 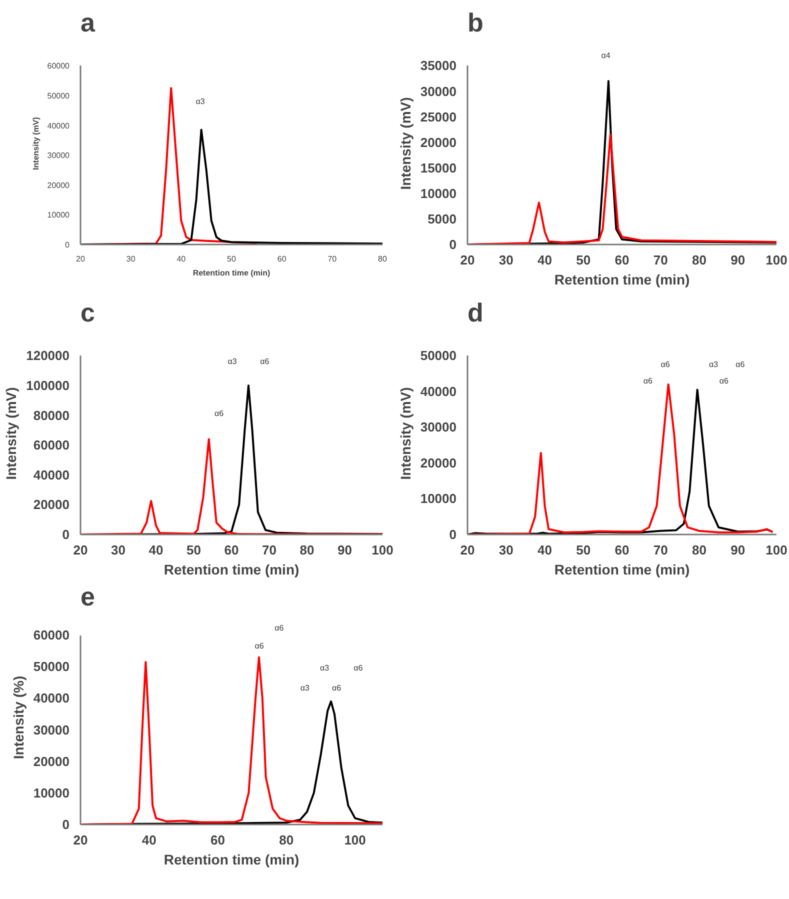 I want to click on chart-title: d, so click(x=476, y=313).